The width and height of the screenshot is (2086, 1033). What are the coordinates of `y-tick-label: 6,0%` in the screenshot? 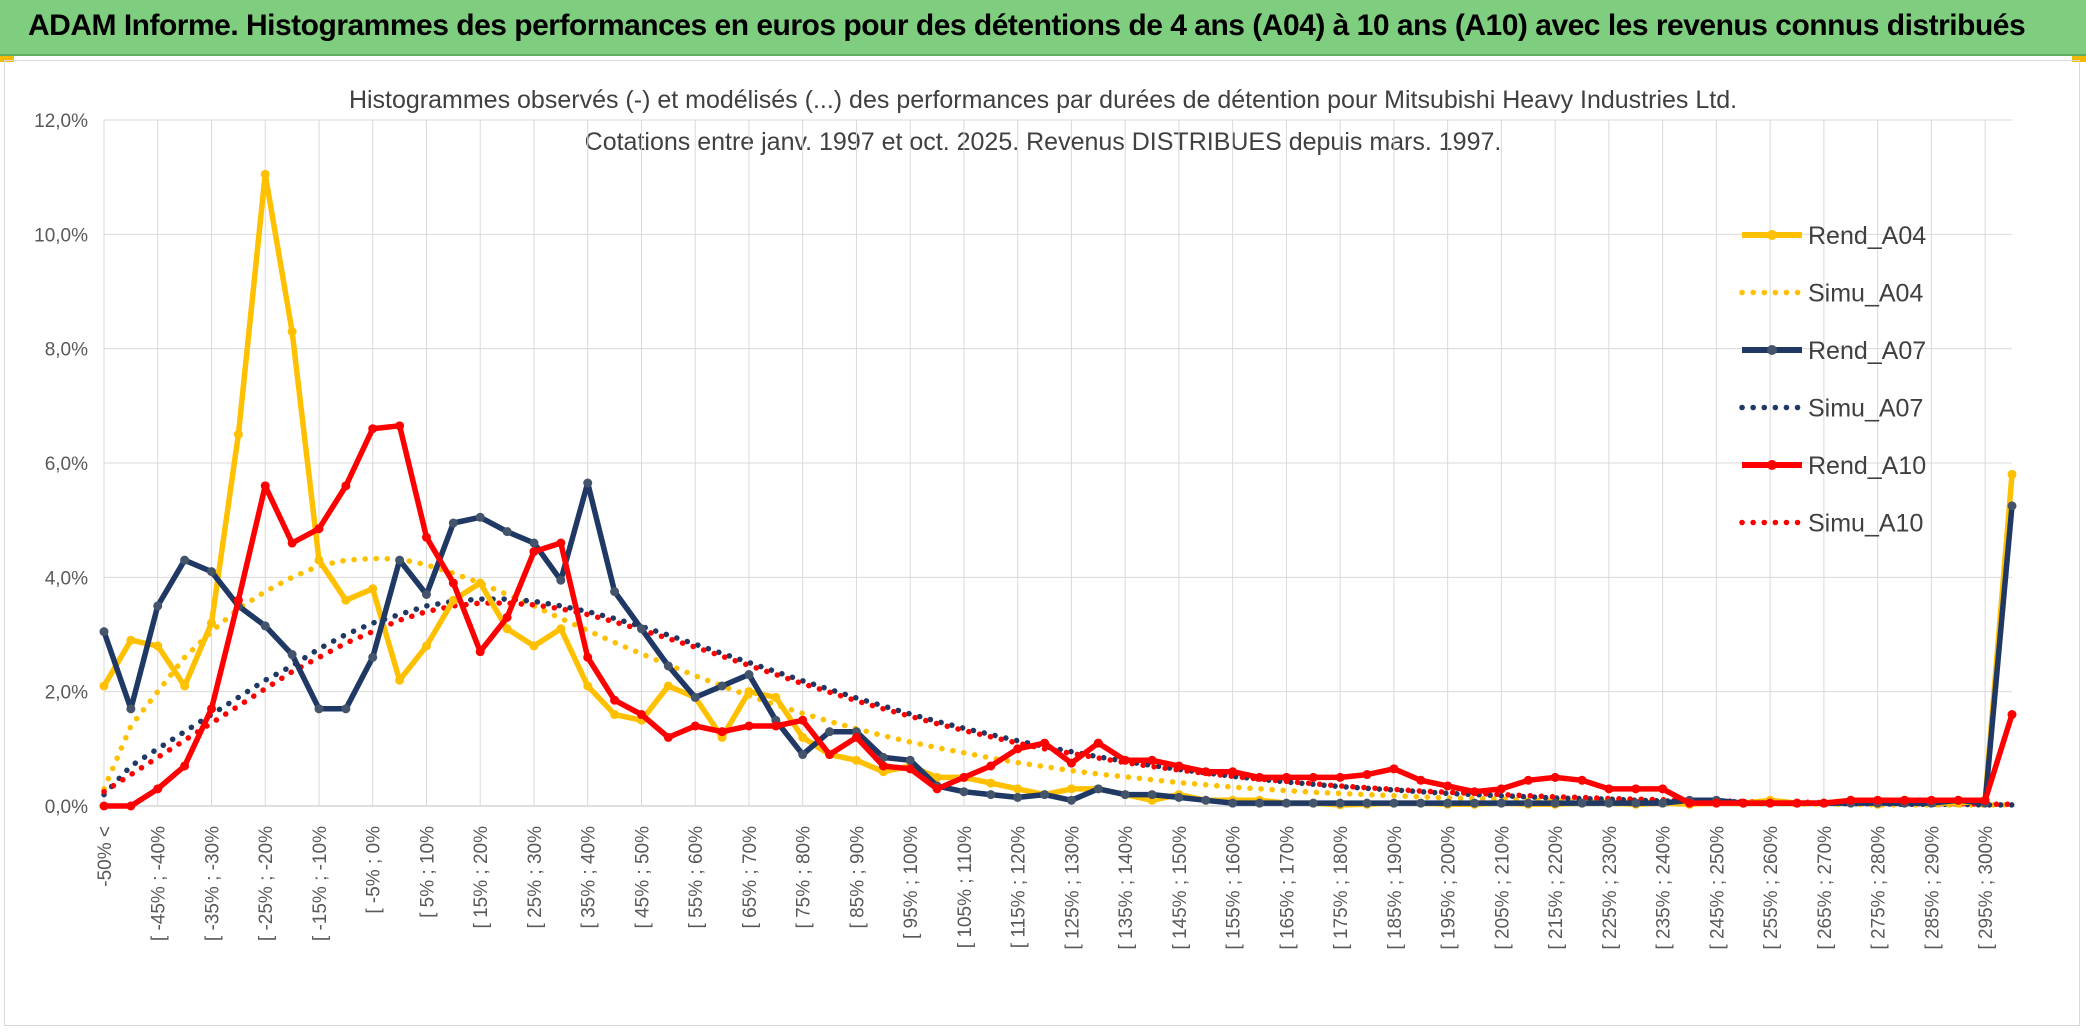 It's located at (66, 464).